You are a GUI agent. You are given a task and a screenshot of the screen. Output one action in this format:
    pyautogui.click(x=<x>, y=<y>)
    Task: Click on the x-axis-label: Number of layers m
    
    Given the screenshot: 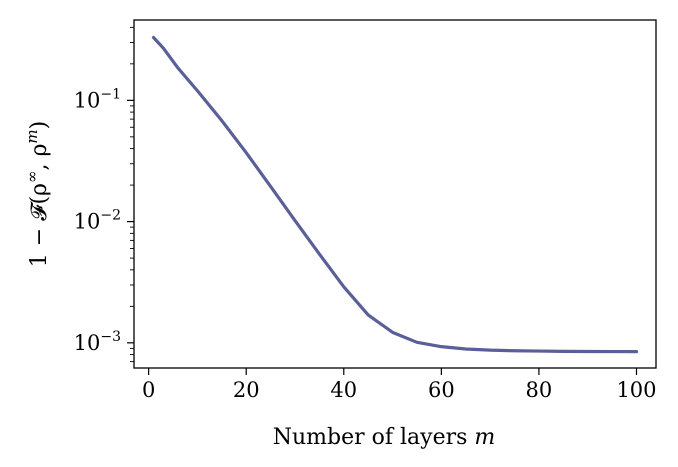 What is the action you would take?
    pyautogui.click(x=384, y=437)
    